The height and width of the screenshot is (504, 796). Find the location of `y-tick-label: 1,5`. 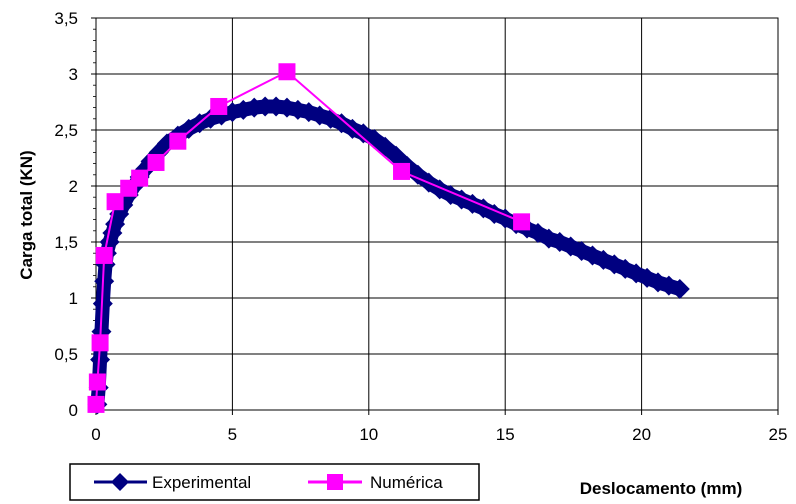

y-tick-label: 1,5 is located at coordinates (66, 242).